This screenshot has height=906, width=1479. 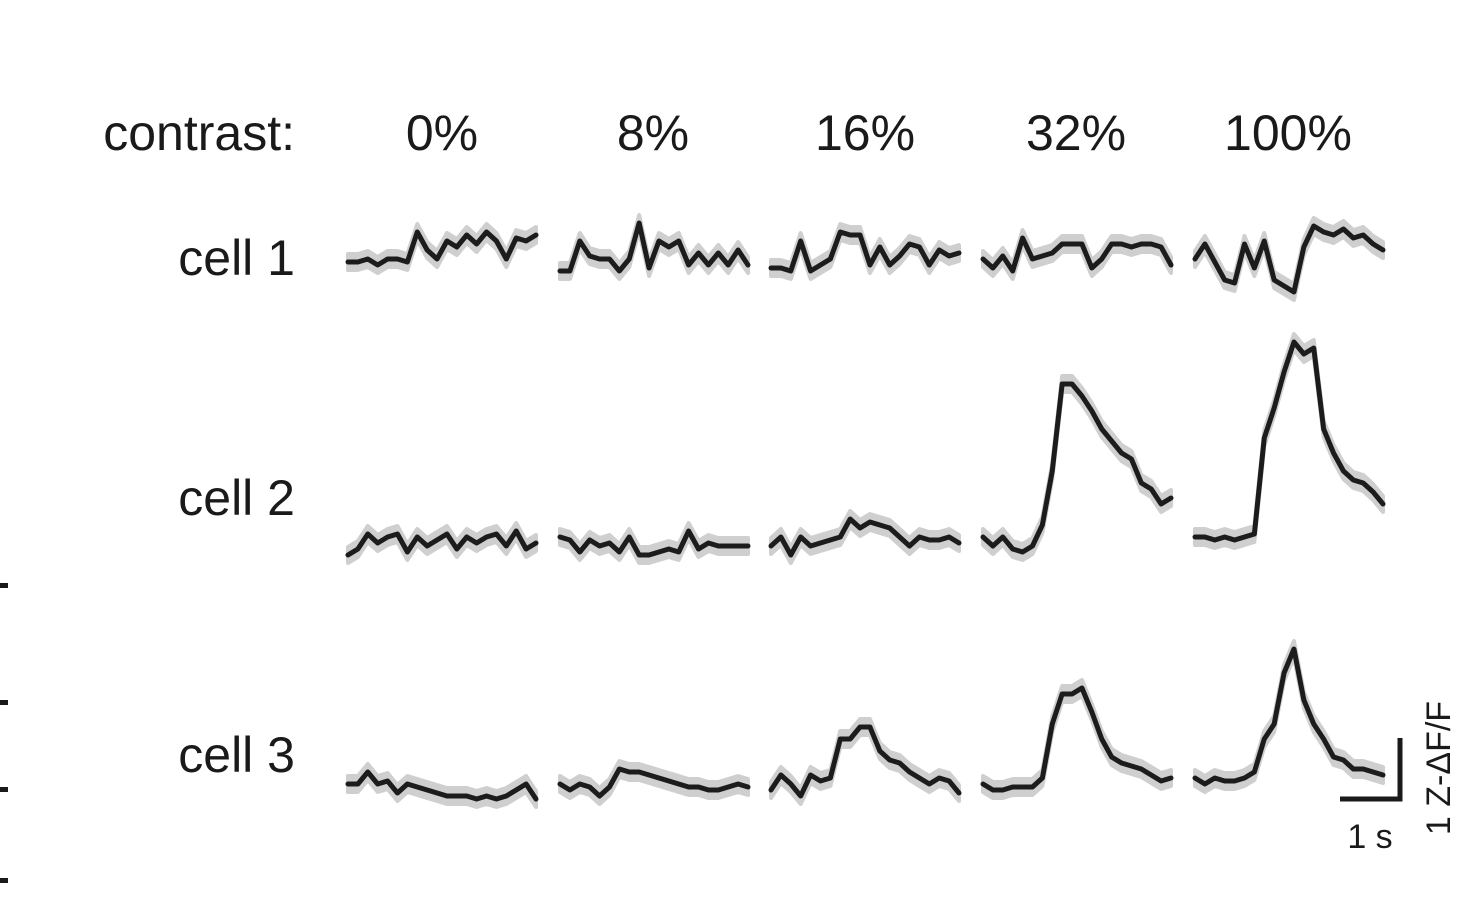 I want to click on column-label-0: 0%, so click(x=442, y=133).